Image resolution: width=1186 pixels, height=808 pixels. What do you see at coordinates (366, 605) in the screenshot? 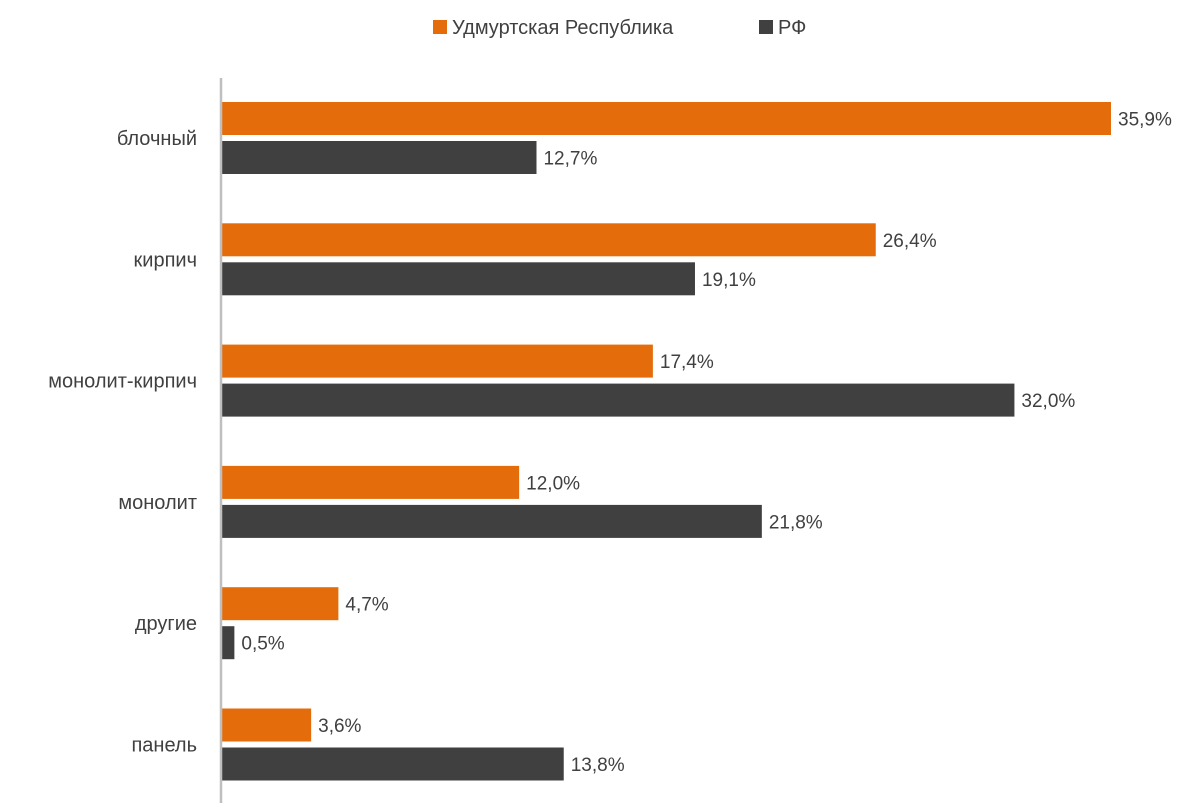
I see `value-label: 4,7%` at bounding box center [366, 605].